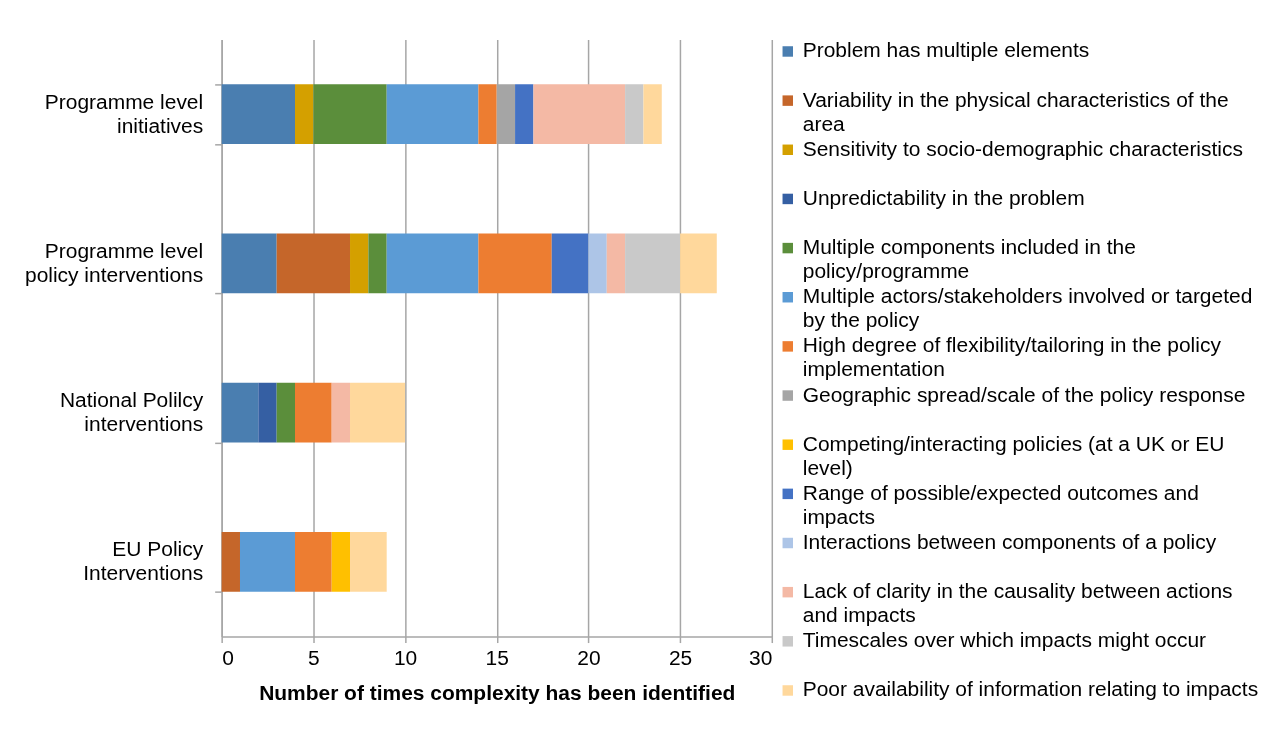 Image resolution: width=1280 pixels, height=740 pixels. I want to click on legend-label: Timescales over which impacts might occur, so click(1004, 640).